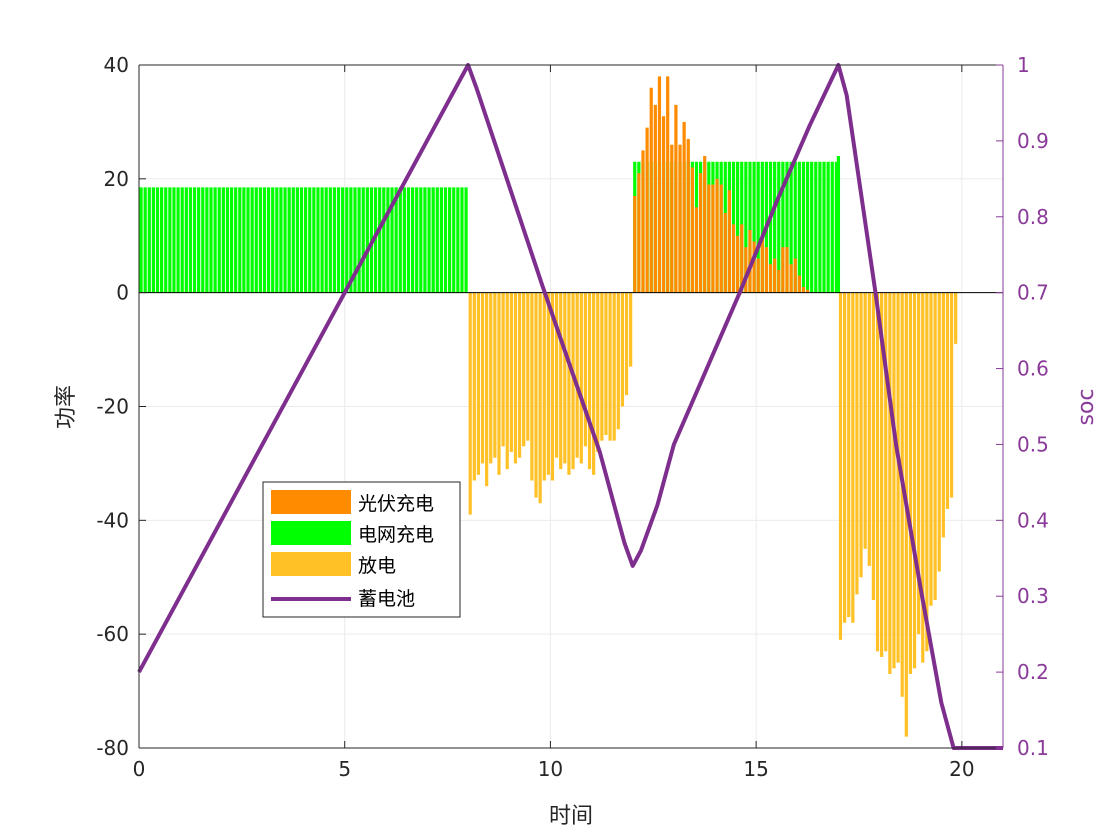 The width and height of the screenshot is (1110, 839). What do you see at coordinates (1033, 141) in the screenshot?
I see `y2-tick-label: 0.9` at bounding box center [1033, 141].